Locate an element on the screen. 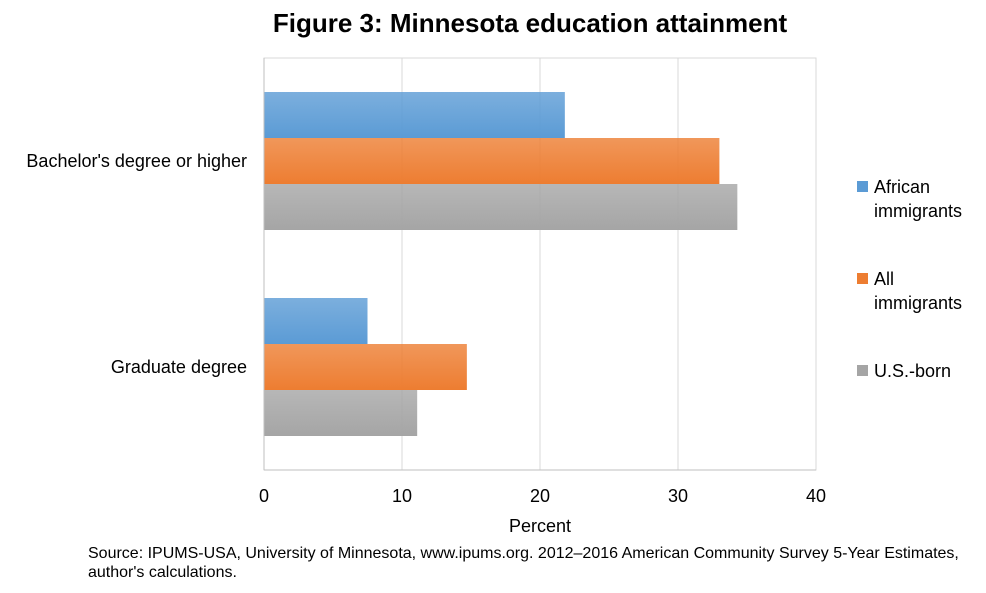  legend-label: U.S.-born is located at coordinates (912, 371).